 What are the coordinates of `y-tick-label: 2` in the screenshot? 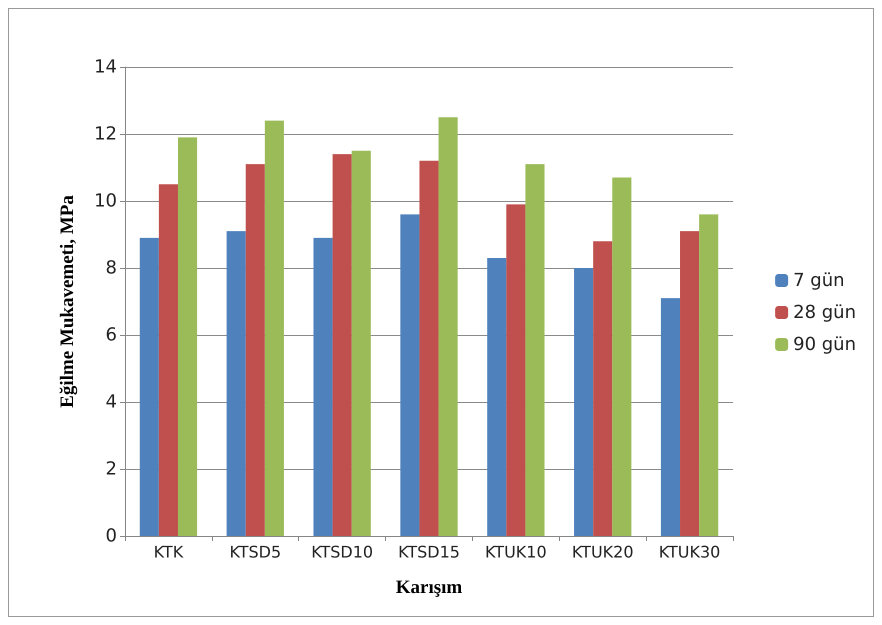 It's located at (111, 469).